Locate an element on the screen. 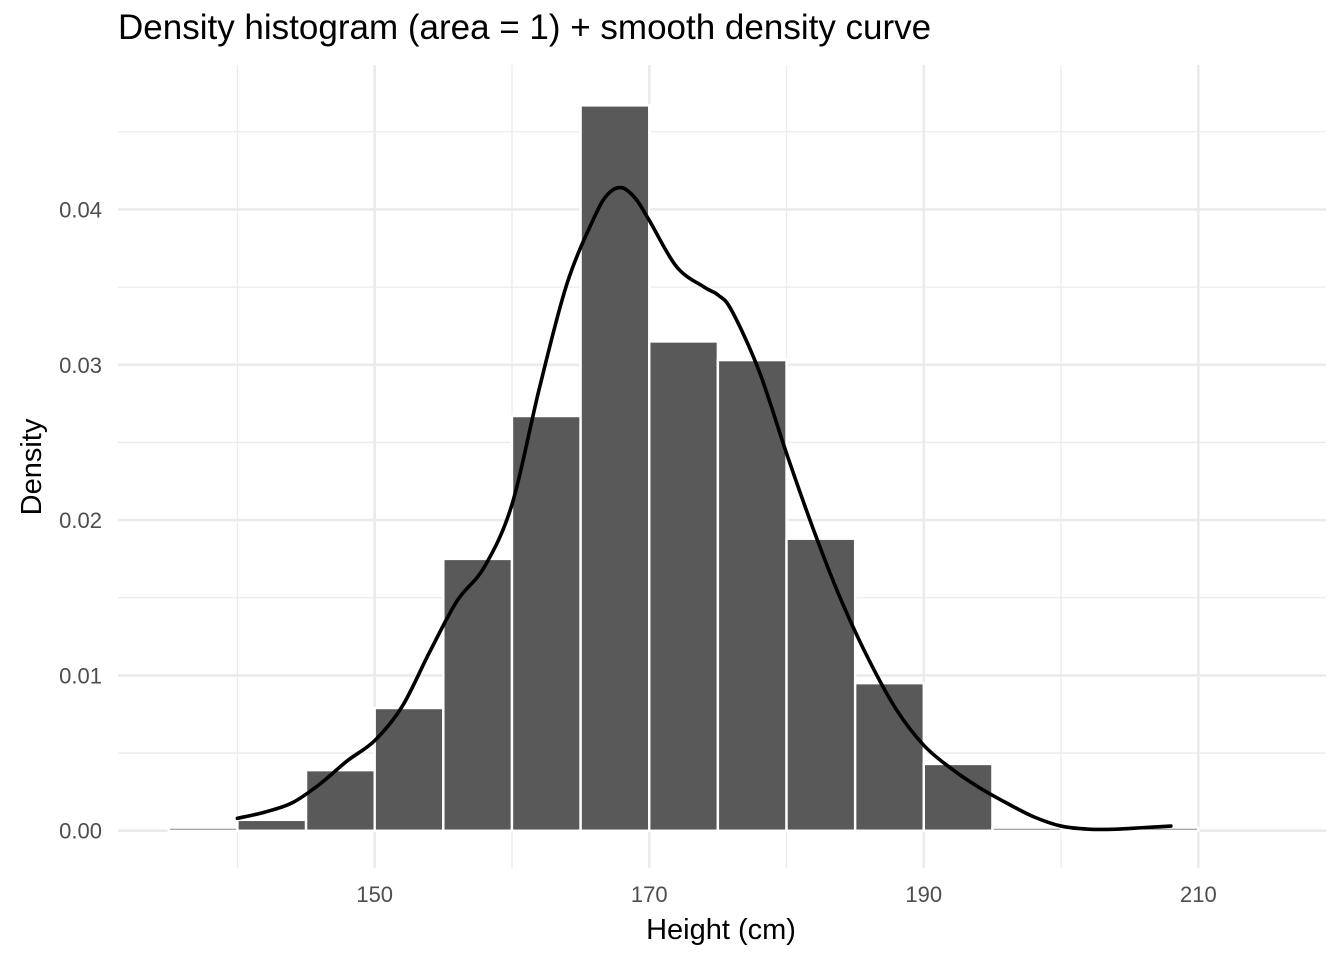 The image size is (1344, 960). x-tick-label: 210 is located at coordinates (1198, 894).